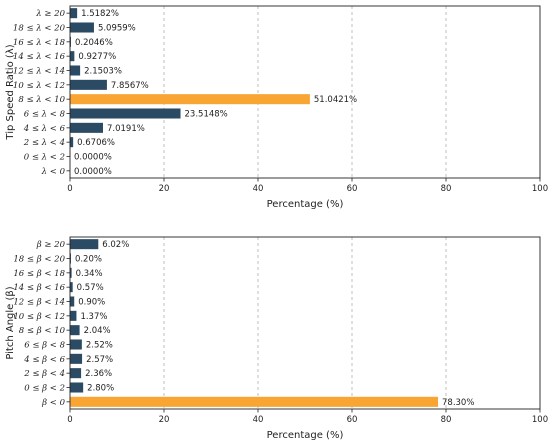 The image size is (550, 446). Describe the element at coordinates (39, 29) in the screenshot. I see `tsr-category-label: 18 ≤ λ < 20` at that location.